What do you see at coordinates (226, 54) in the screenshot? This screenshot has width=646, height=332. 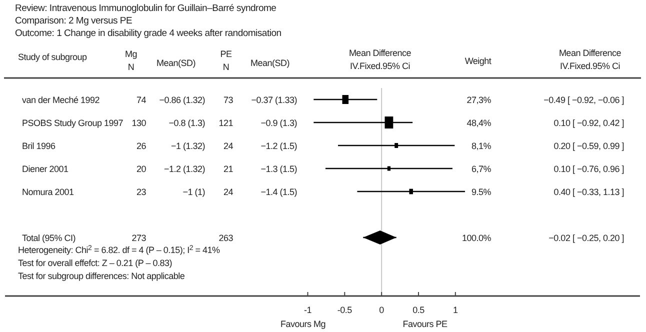 I see `text: PE` at bounding box center [226, 54].